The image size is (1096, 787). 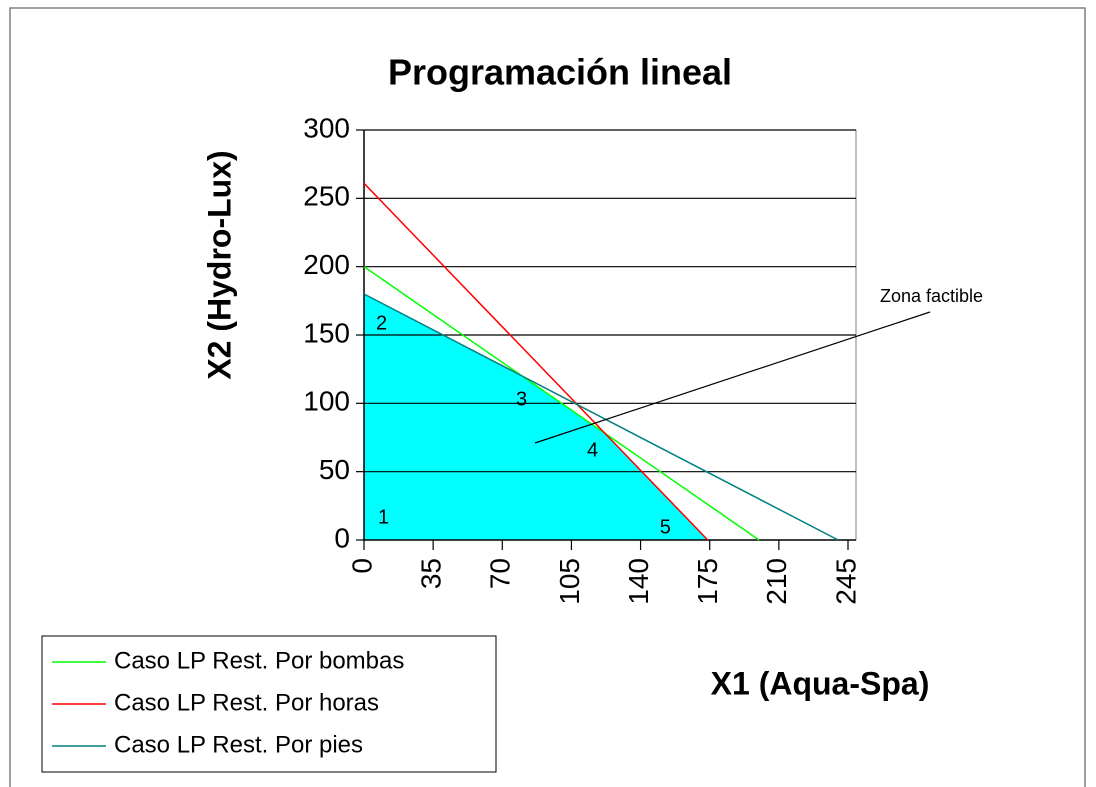 I want to click on x-tick-label: 140, so click(x=638, y=581).